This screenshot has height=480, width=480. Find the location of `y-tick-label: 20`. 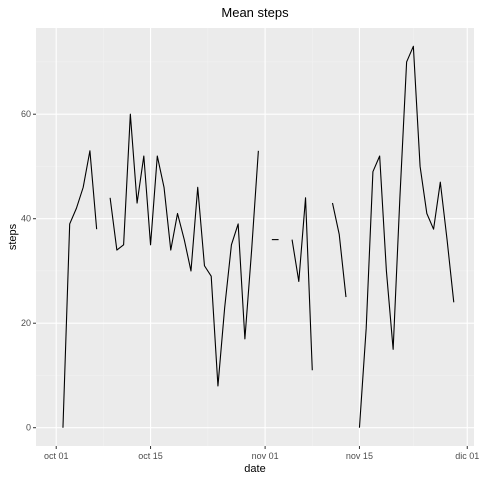

y-tick-label: 20 is located at coordinates (26, 323).